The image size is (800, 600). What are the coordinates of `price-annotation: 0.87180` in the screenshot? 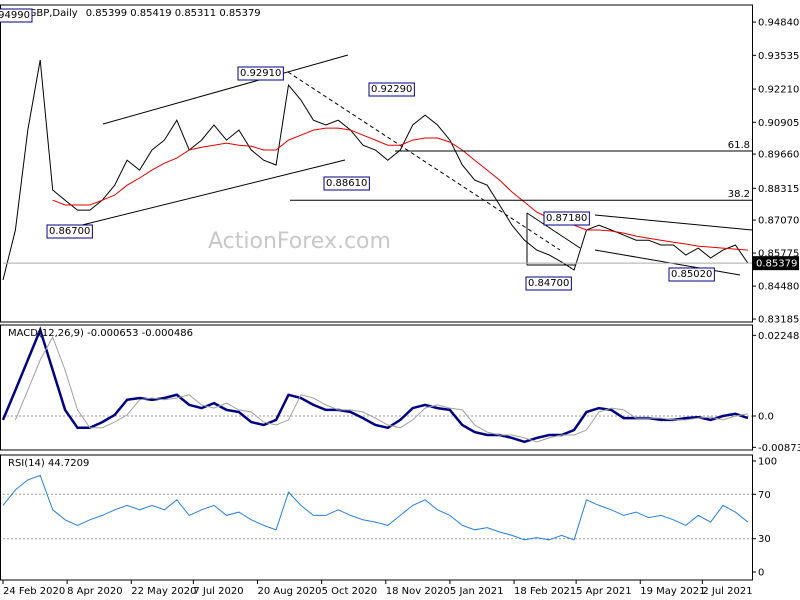 It's located at (566, 218).